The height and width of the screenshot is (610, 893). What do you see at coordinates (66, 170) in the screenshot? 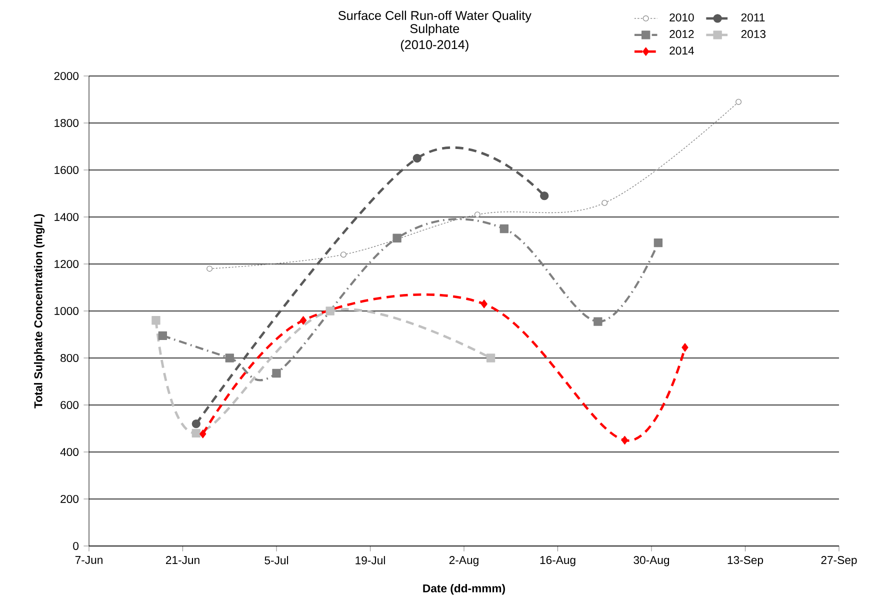
I see `y-tick-label: 1600` at bounding box center [66, 170].